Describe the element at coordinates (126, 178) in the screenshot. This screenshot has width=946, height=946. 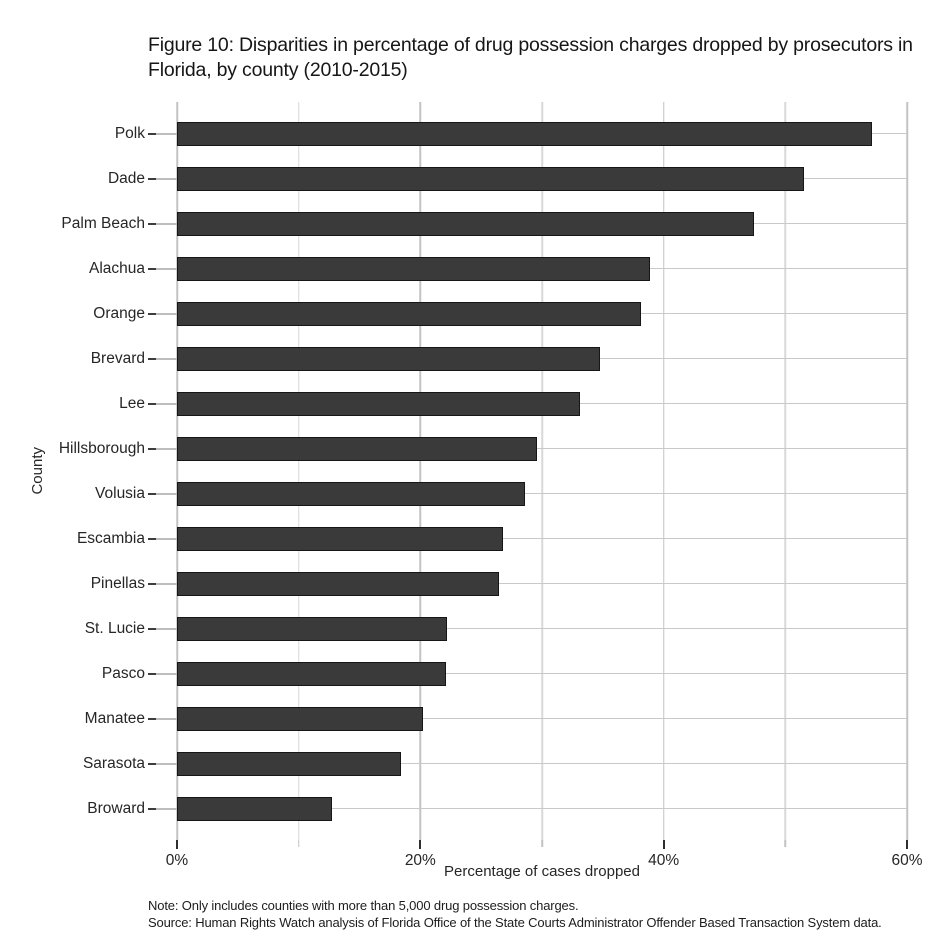
I see `county-label-dade: Dade` at that location.